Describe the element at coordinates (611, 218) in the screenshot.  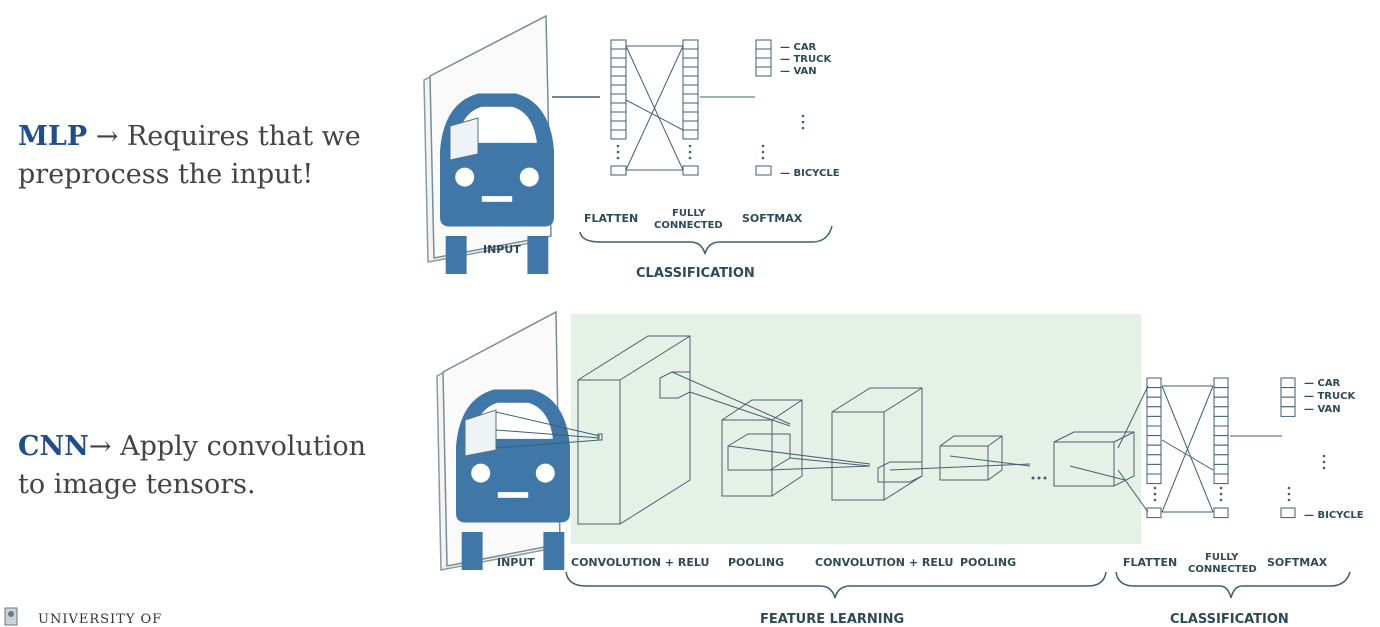
I see `top-flatten-label: FLATTEN` at that location.